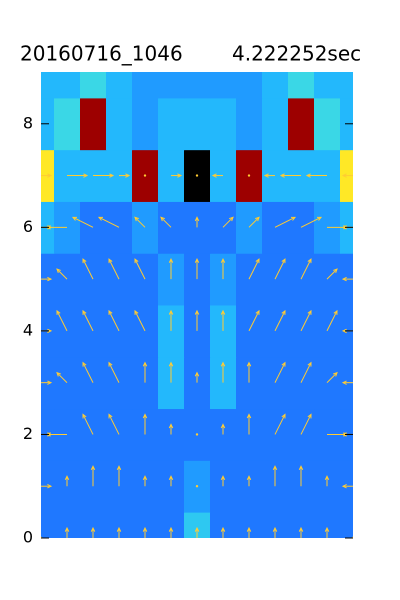 The image size is (400, 600). Describe the element at coordinates (28, 537) in the screenshot. I see `y-tick-label: 0` at that location.